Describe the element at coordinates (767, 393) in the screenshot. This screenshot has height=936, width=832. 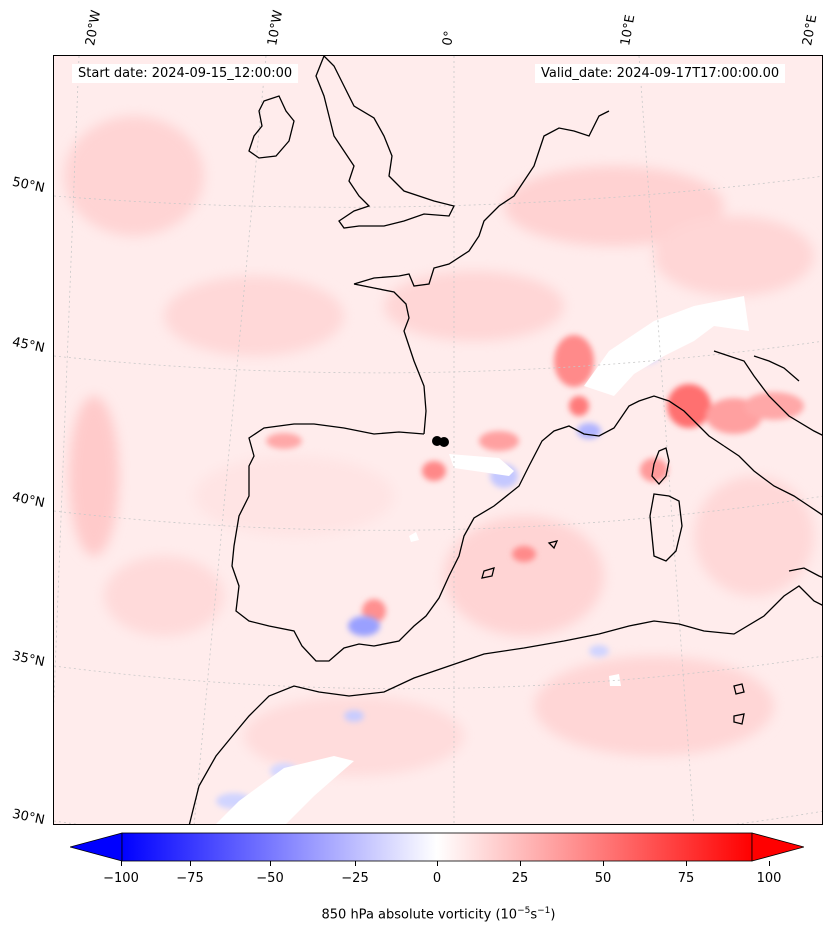
I see `coast-italy-adriatic` at that location.